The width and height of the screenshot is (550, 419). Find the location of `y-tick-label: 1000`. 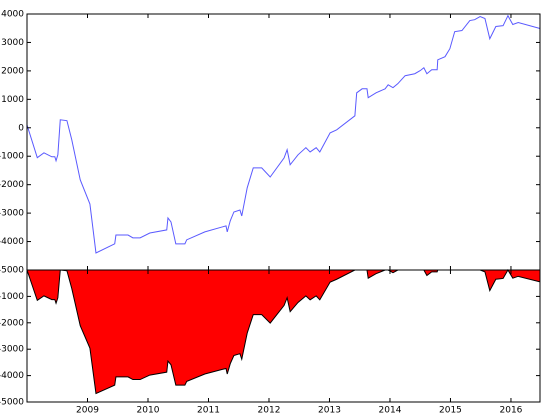

y-tick-label: 1000 is located at coordinates (12, 100).